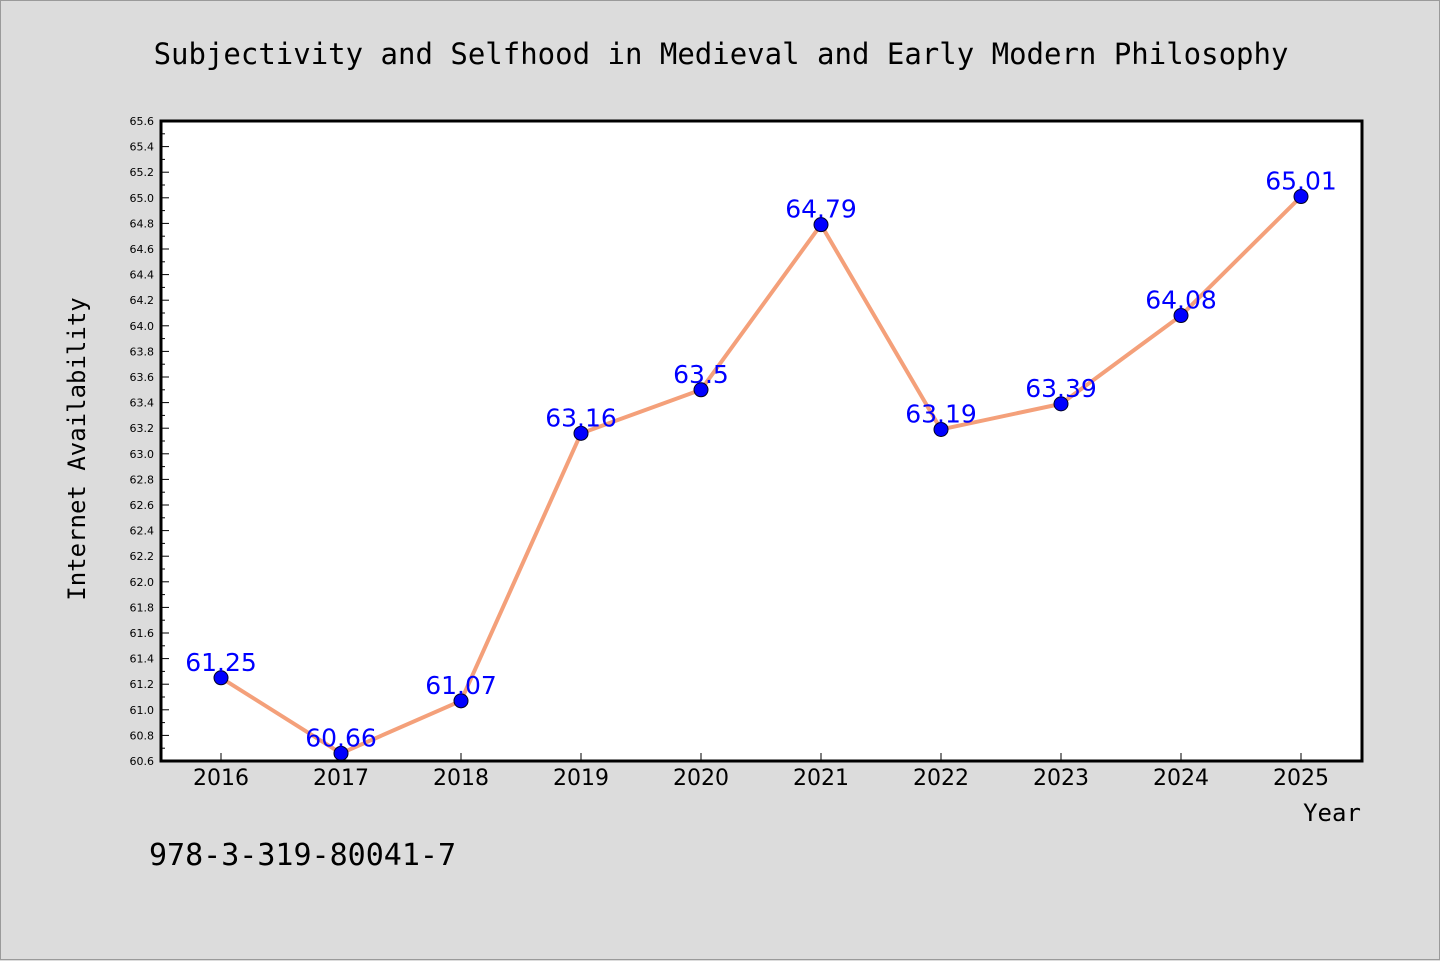  I want to click on y-tick-label: 62.2, so click(142, 556).